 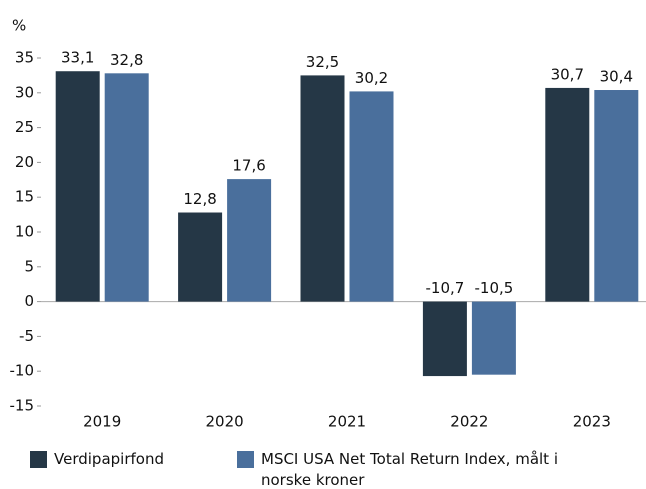 I want to click on y-axis-label: %, so click(x=19, y=26).